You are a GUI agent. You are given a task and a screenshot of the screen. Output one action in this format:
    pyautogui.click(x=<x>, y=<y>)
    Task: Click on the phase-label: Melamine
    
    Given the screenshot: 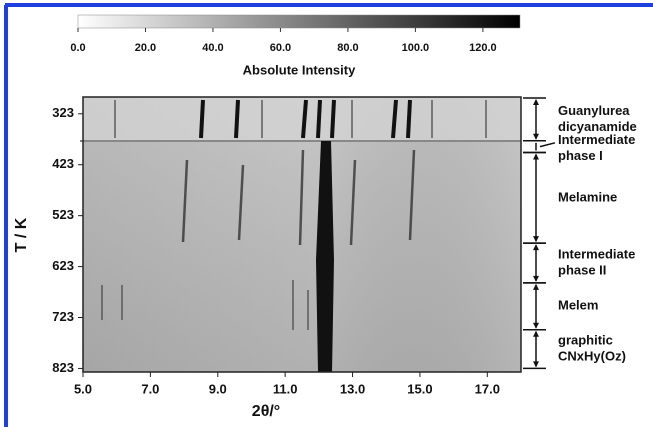 What is the action you would take?
    pyautogui.click(x=587, y=196)
    